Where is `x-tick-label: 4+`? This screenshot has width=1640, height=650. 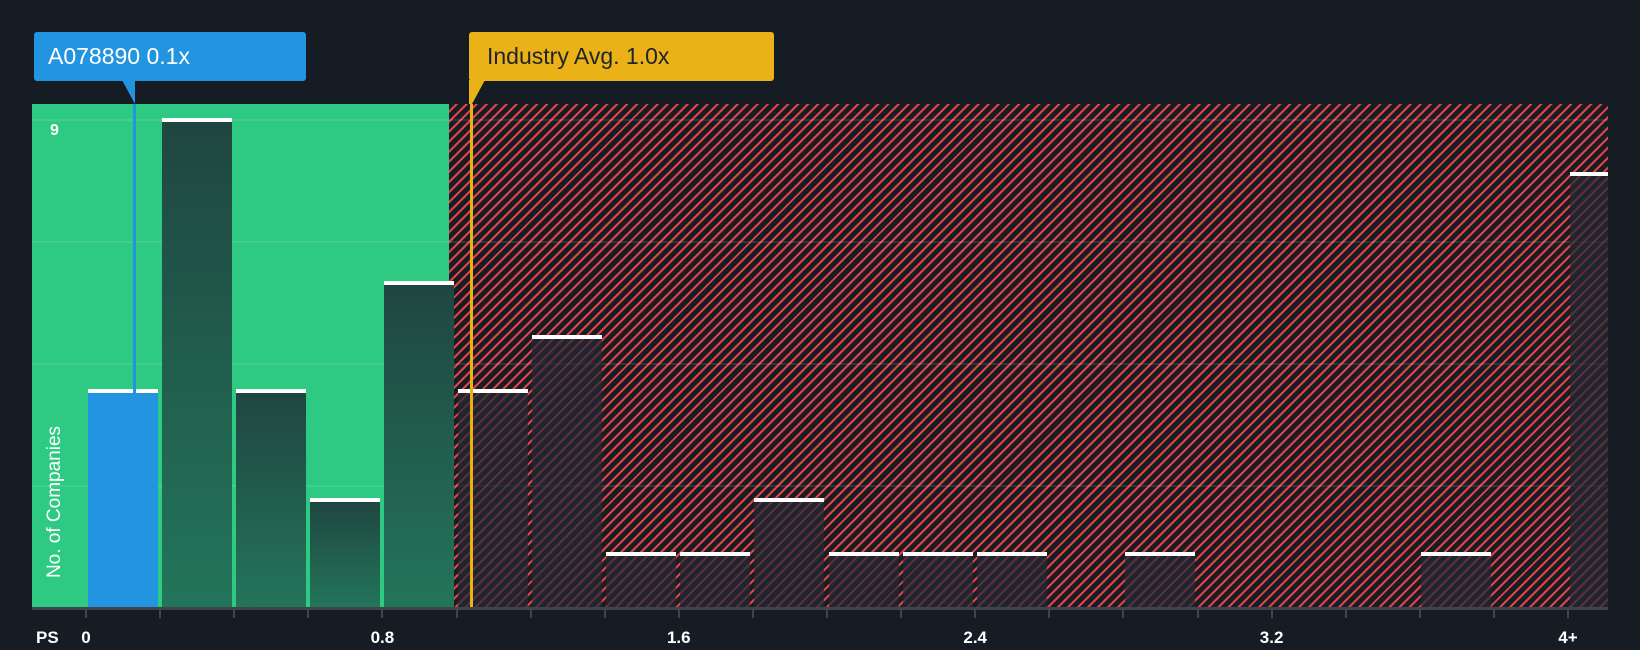 x-tick-label: 4+ is located at coordinates (1568, 637).